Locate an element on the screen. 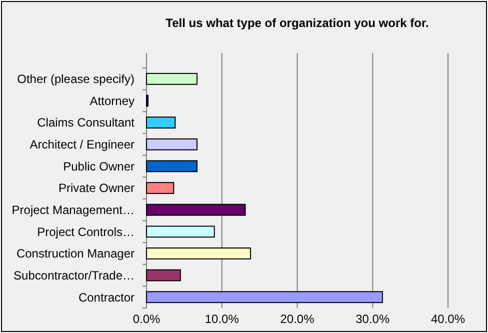 This screenshot has height=333, width=488. y-tick-label: Public Owner is located at coordinates (98, 166).